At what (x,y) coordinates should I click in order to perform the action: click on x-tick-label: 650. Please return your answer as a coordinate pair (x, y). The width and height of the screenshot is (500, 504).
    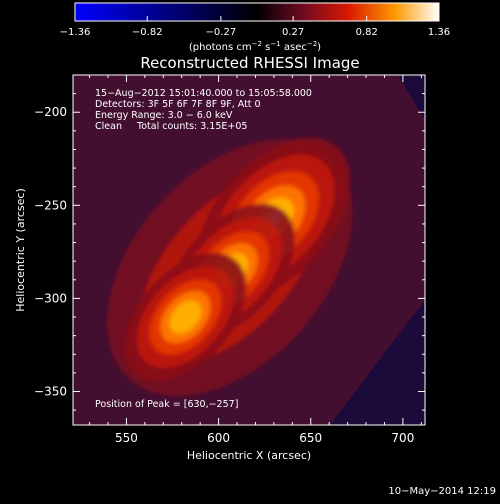
    Looking at the image, I should click on (310, 438).